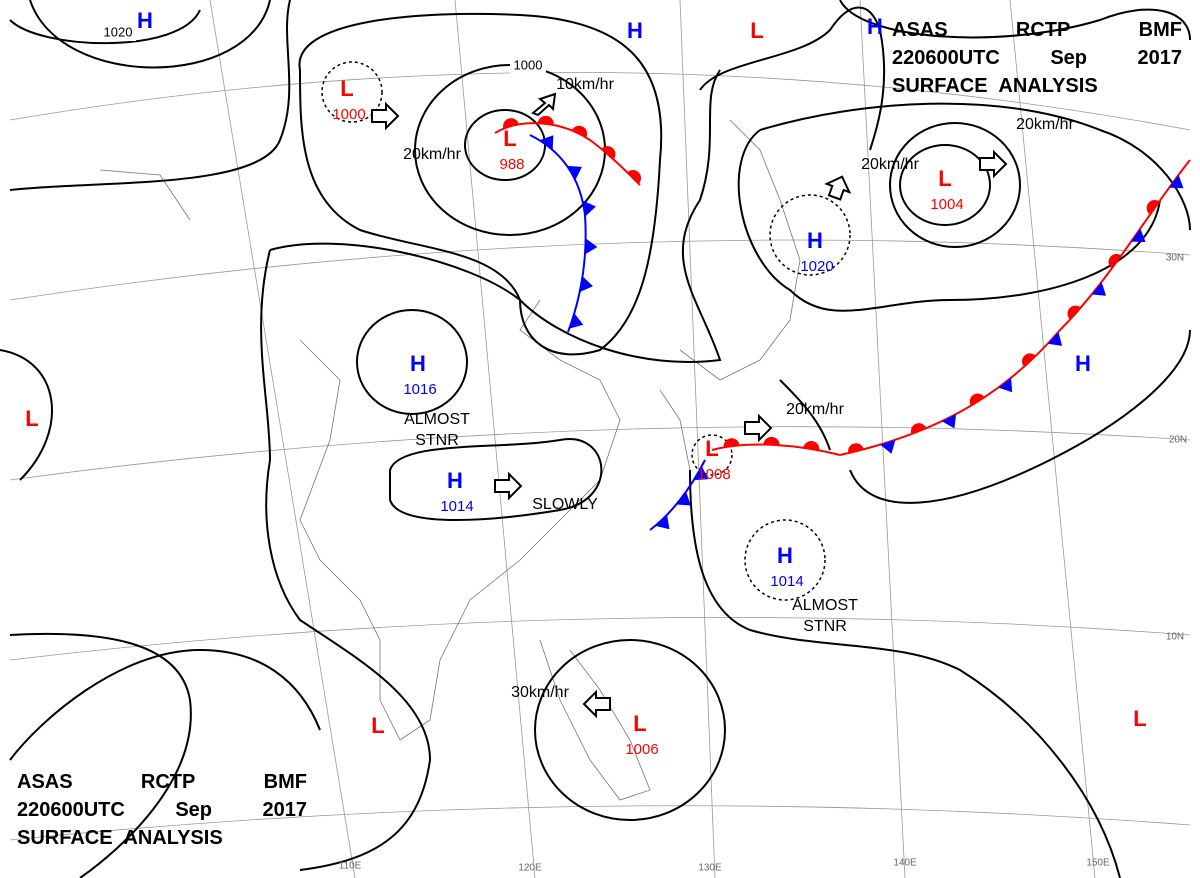 This screenshot has width=1200, height=878. Describe the element at coordinates (419, 389) in the screenshot. I see `center-pressure: 1016` at that location.